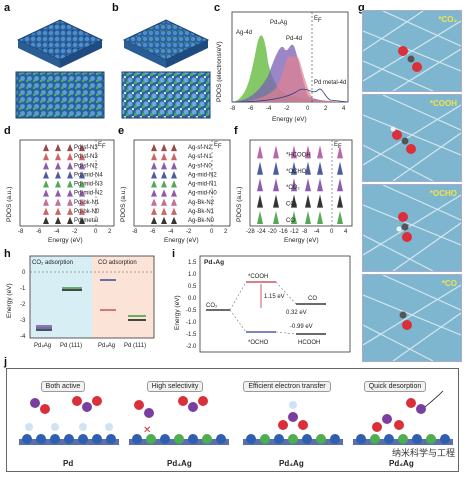 Image resolution: width=469 pixels, height=479 pixels. Describe the element at coordinates (7, 8) in the screenshot. I see `panel-label-a: a` at that location.